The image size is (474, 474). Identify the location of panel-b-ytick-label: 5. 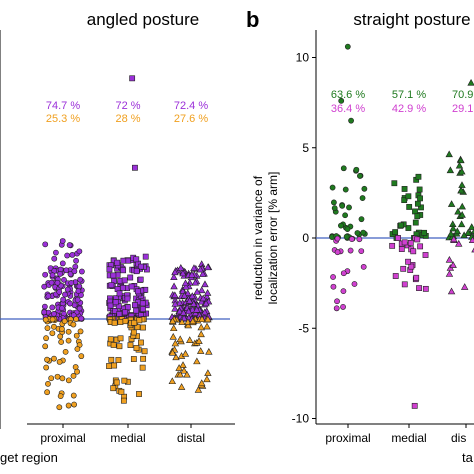
(305, 148).